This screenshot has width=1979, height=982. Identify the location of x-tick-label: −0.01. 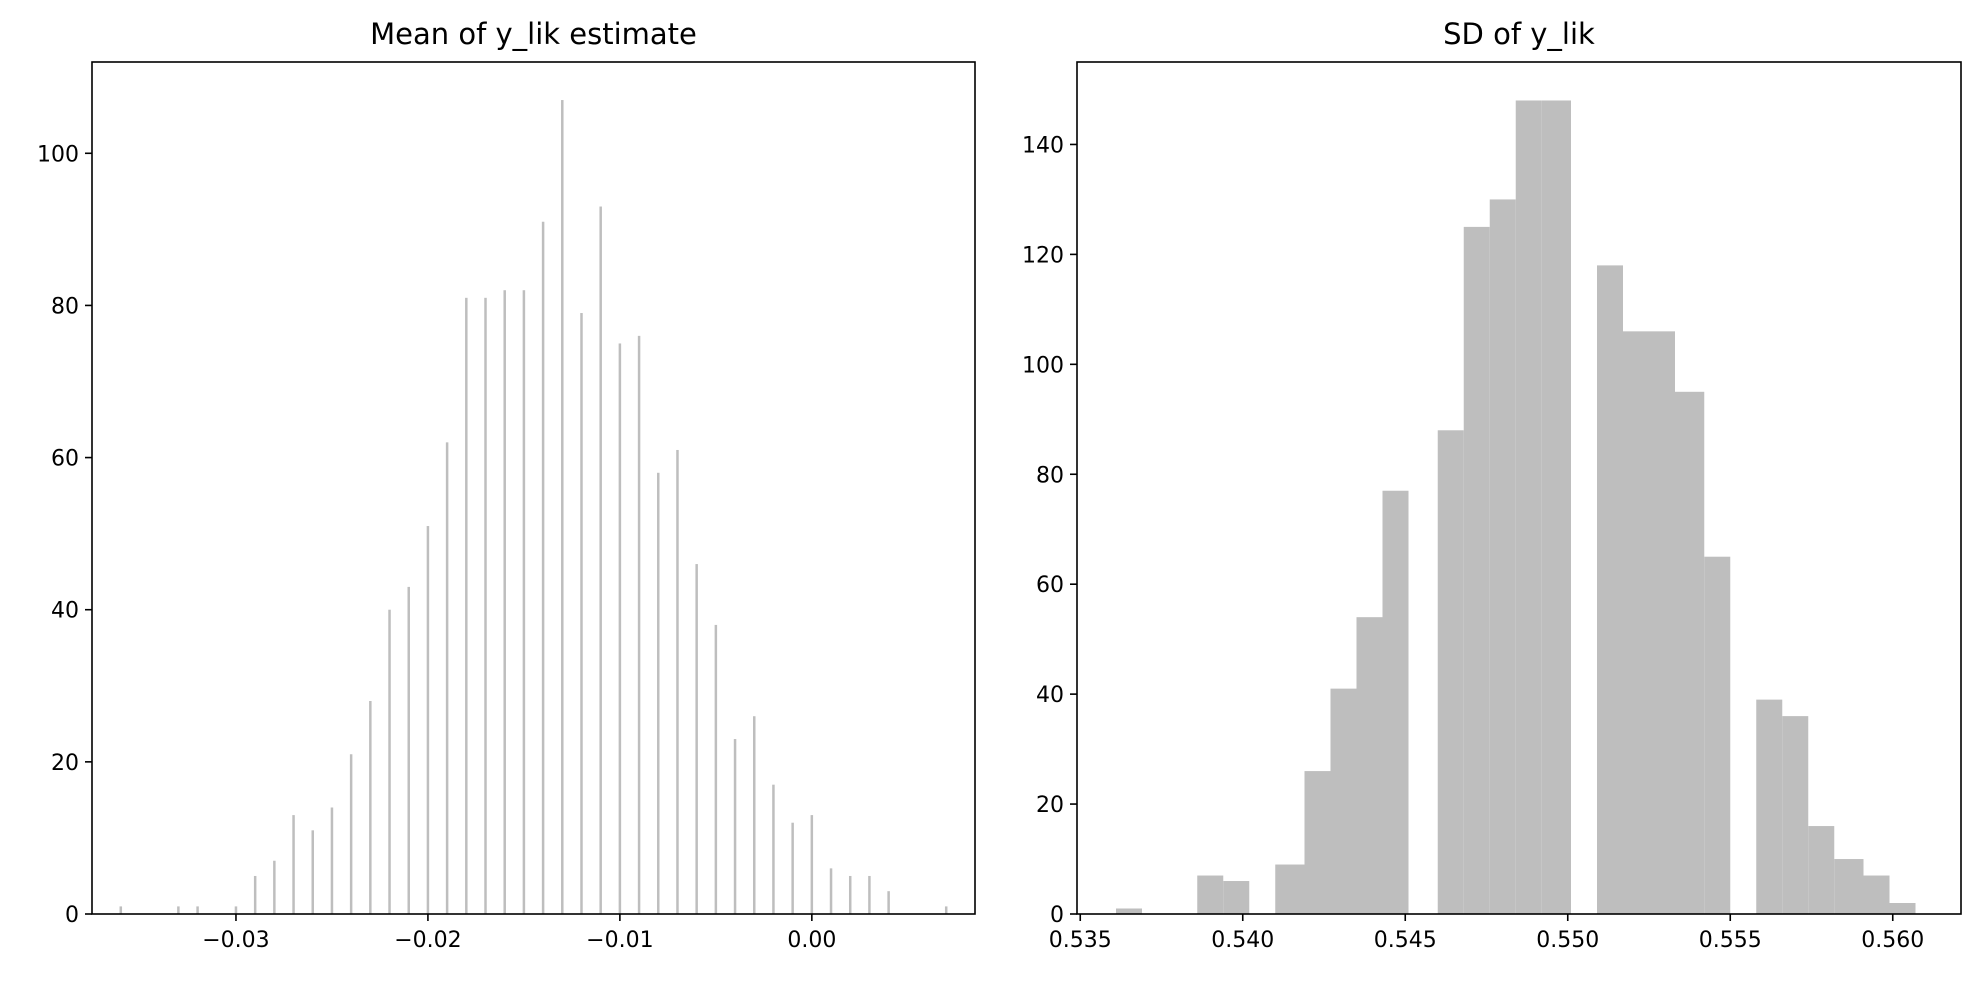
(619, 940).